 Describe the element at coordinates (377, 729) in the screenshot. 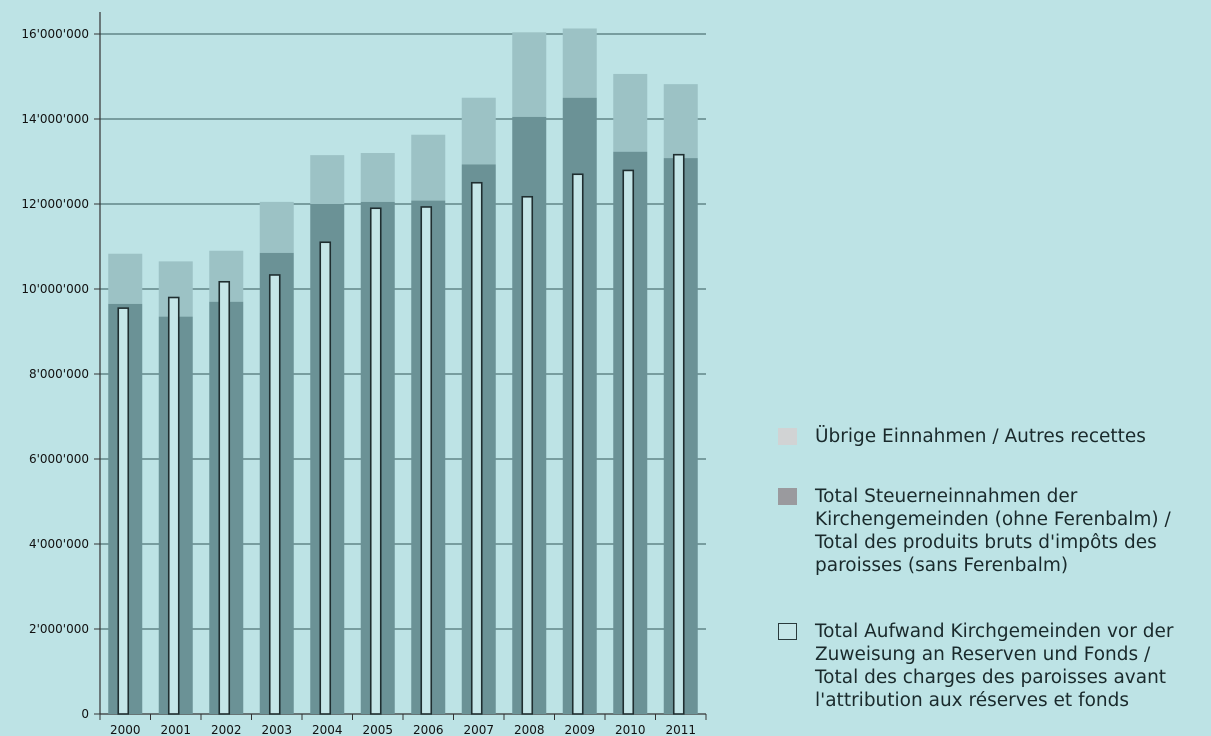

I see `x-tick-label: 2005` at that location.